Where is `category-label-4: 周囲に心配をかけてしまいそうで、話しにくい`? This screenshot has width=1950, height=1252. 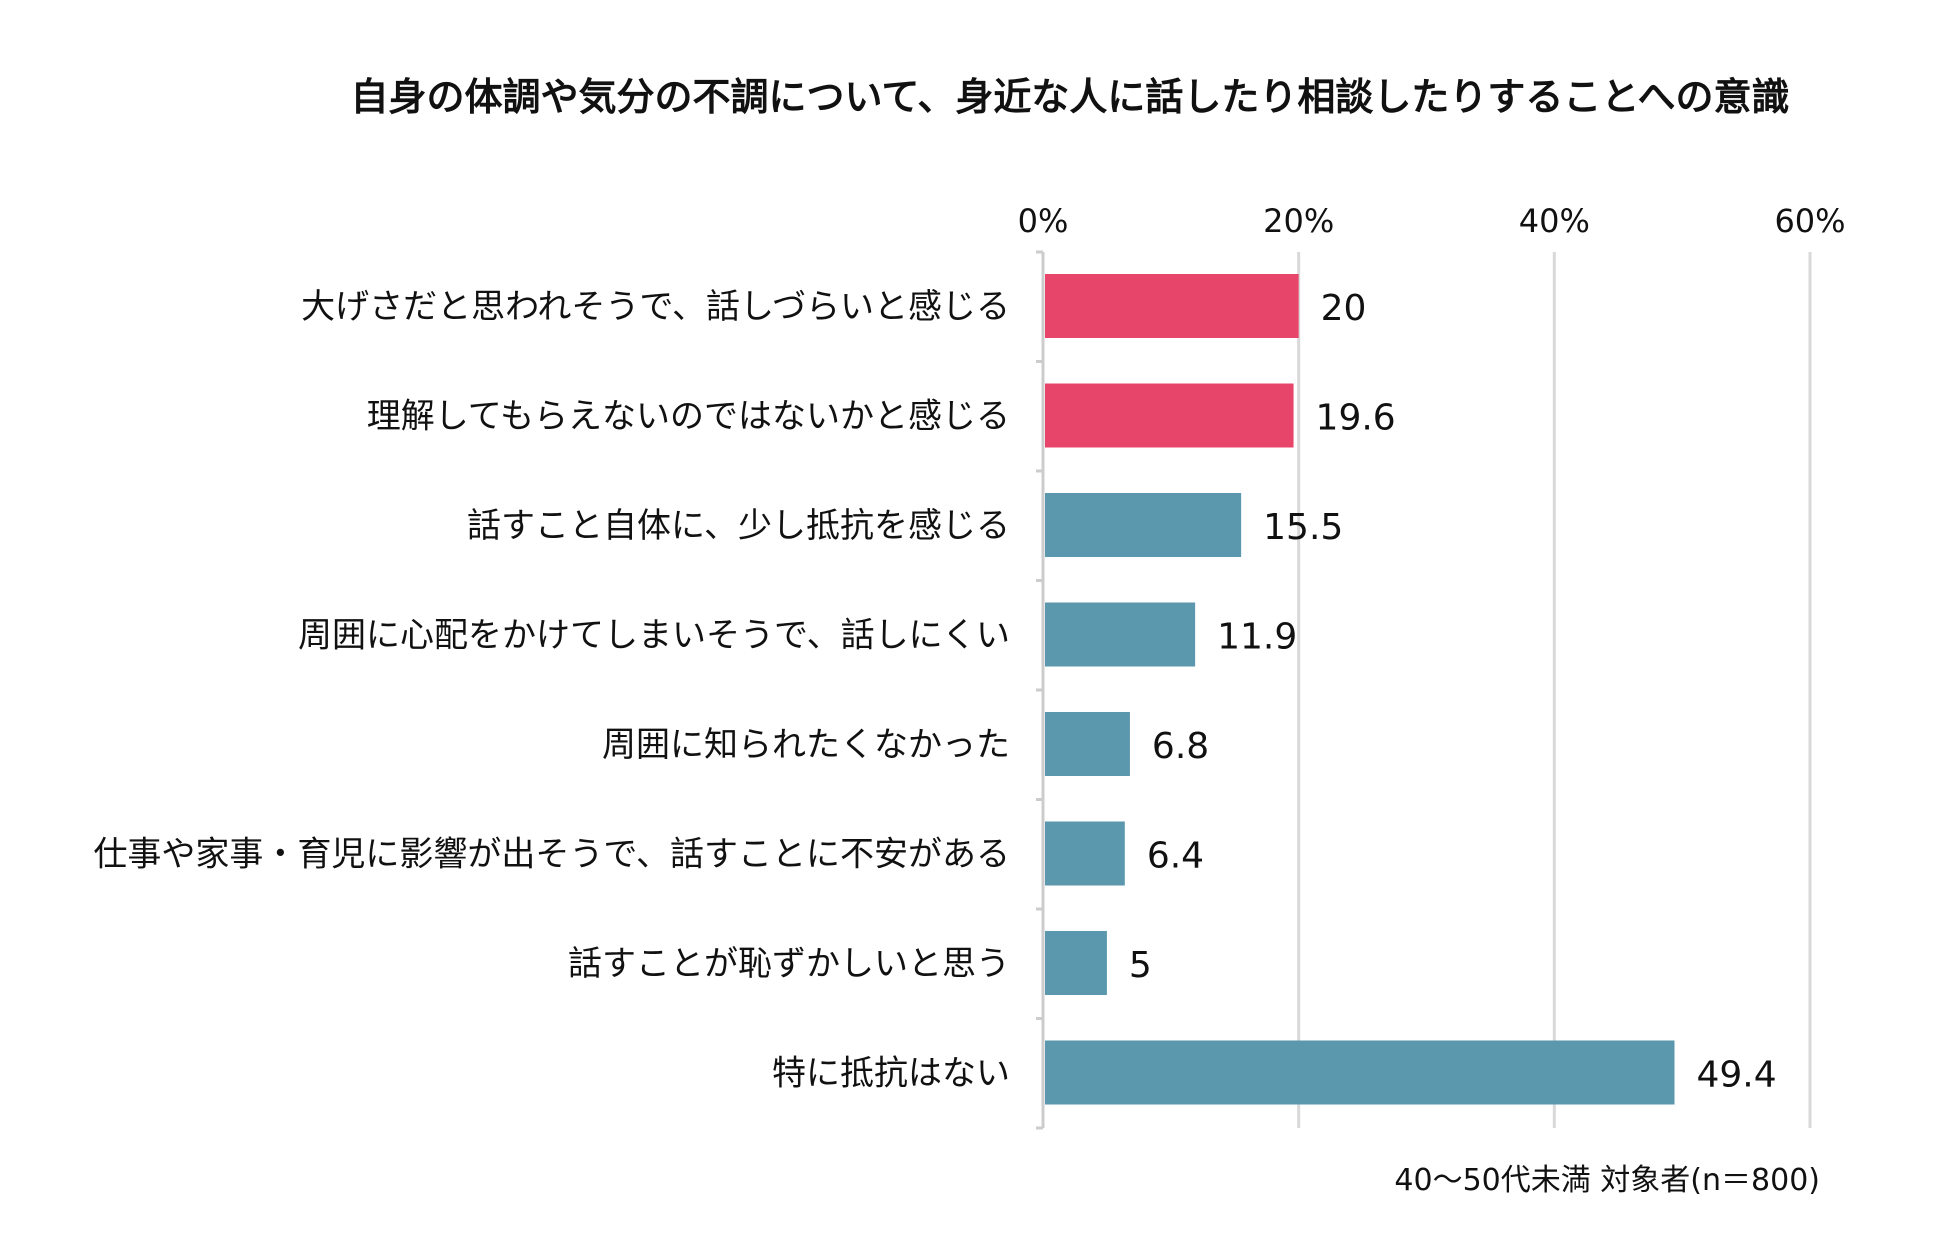
category-label-4: 周囲に心配をかけてしまいそうで、話しにくい is located at coordinates (654, 636).